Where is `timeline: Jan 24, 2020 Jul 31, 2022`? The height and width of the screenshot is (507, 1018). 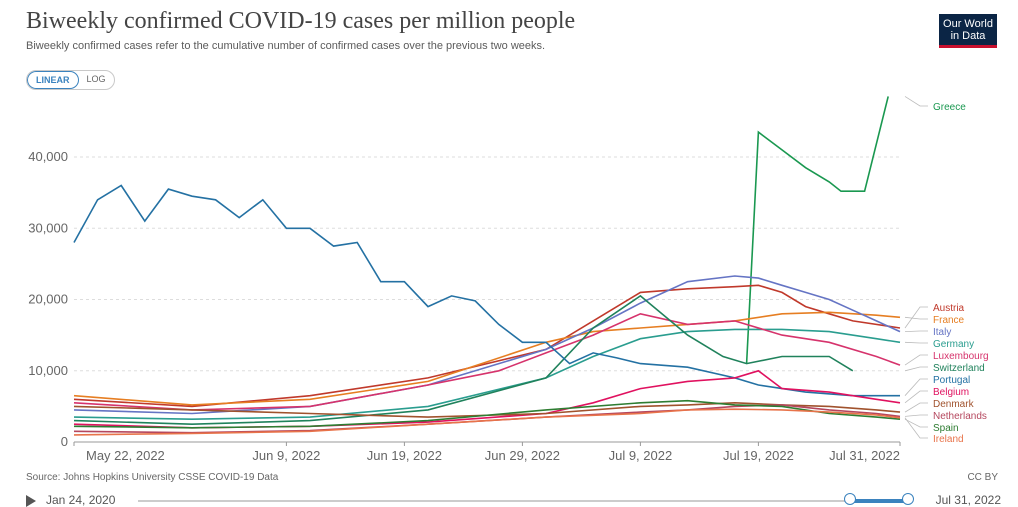 timeline: Jan 24, 2020 Jul 31, 2022 is located at coordinates (513, 500).